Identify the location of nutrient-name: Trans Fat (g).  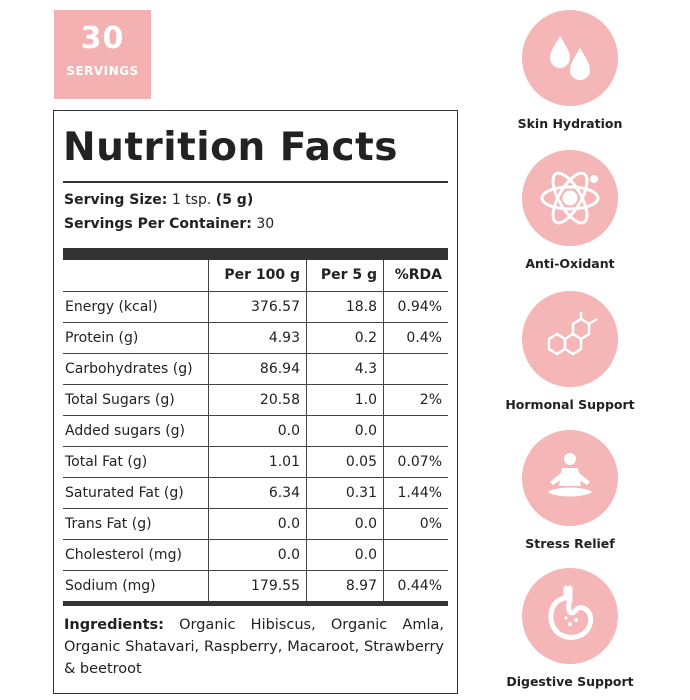
(108, 524).